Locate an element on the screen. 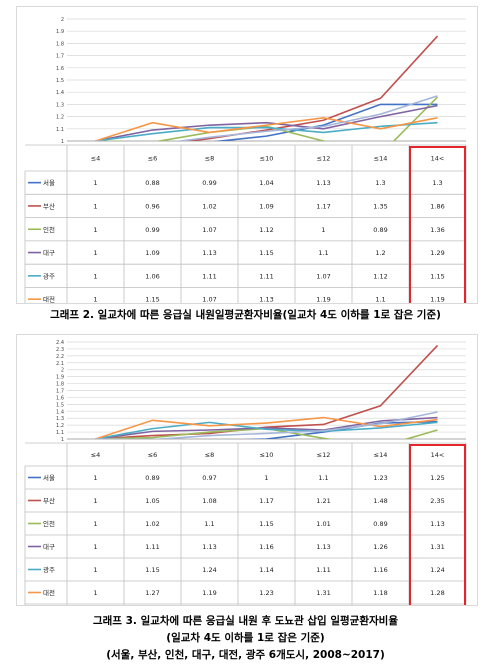 This screenshot has width=491, height=665. chart-1-data-label: 1.29 is located at coordinates (437, 253).